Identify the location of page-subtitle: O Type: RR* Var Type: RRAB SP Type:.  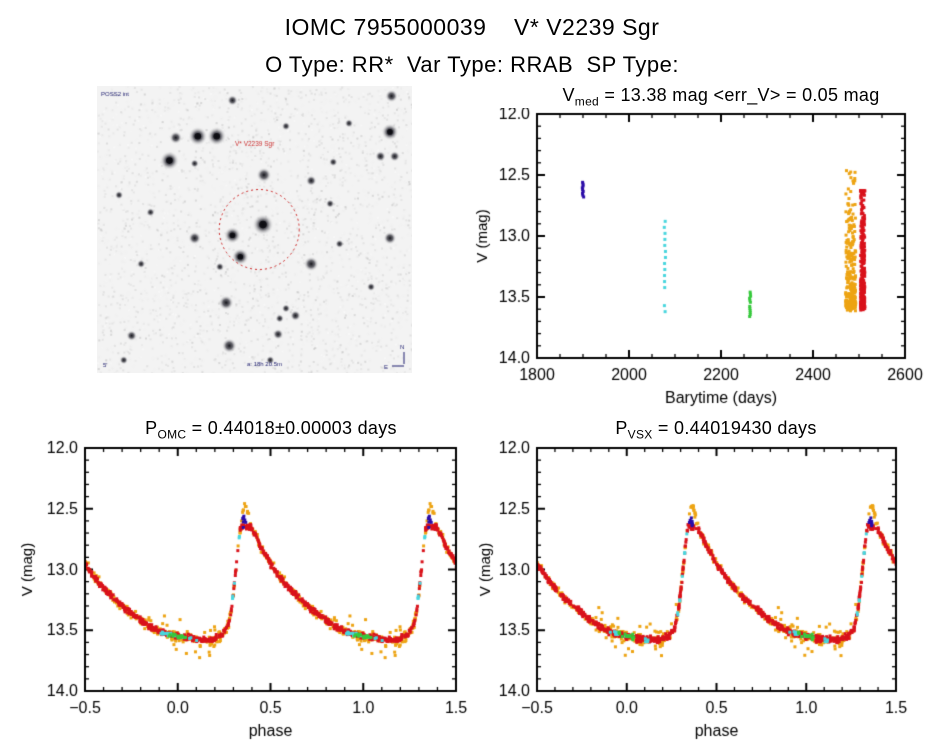
(472, 64).